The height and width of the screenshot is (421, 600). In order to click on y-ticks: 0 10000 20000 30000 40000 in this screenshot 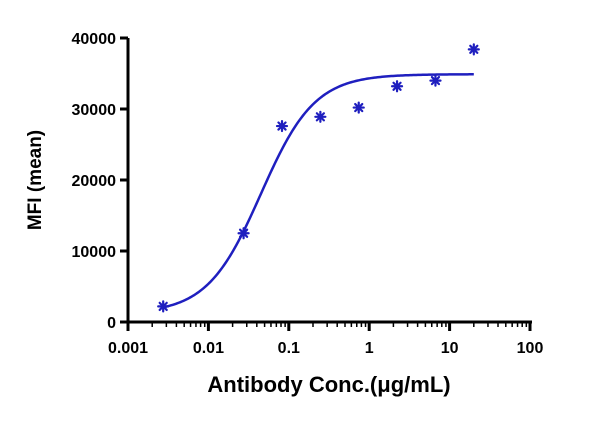, I will do `click(100, 181)`.